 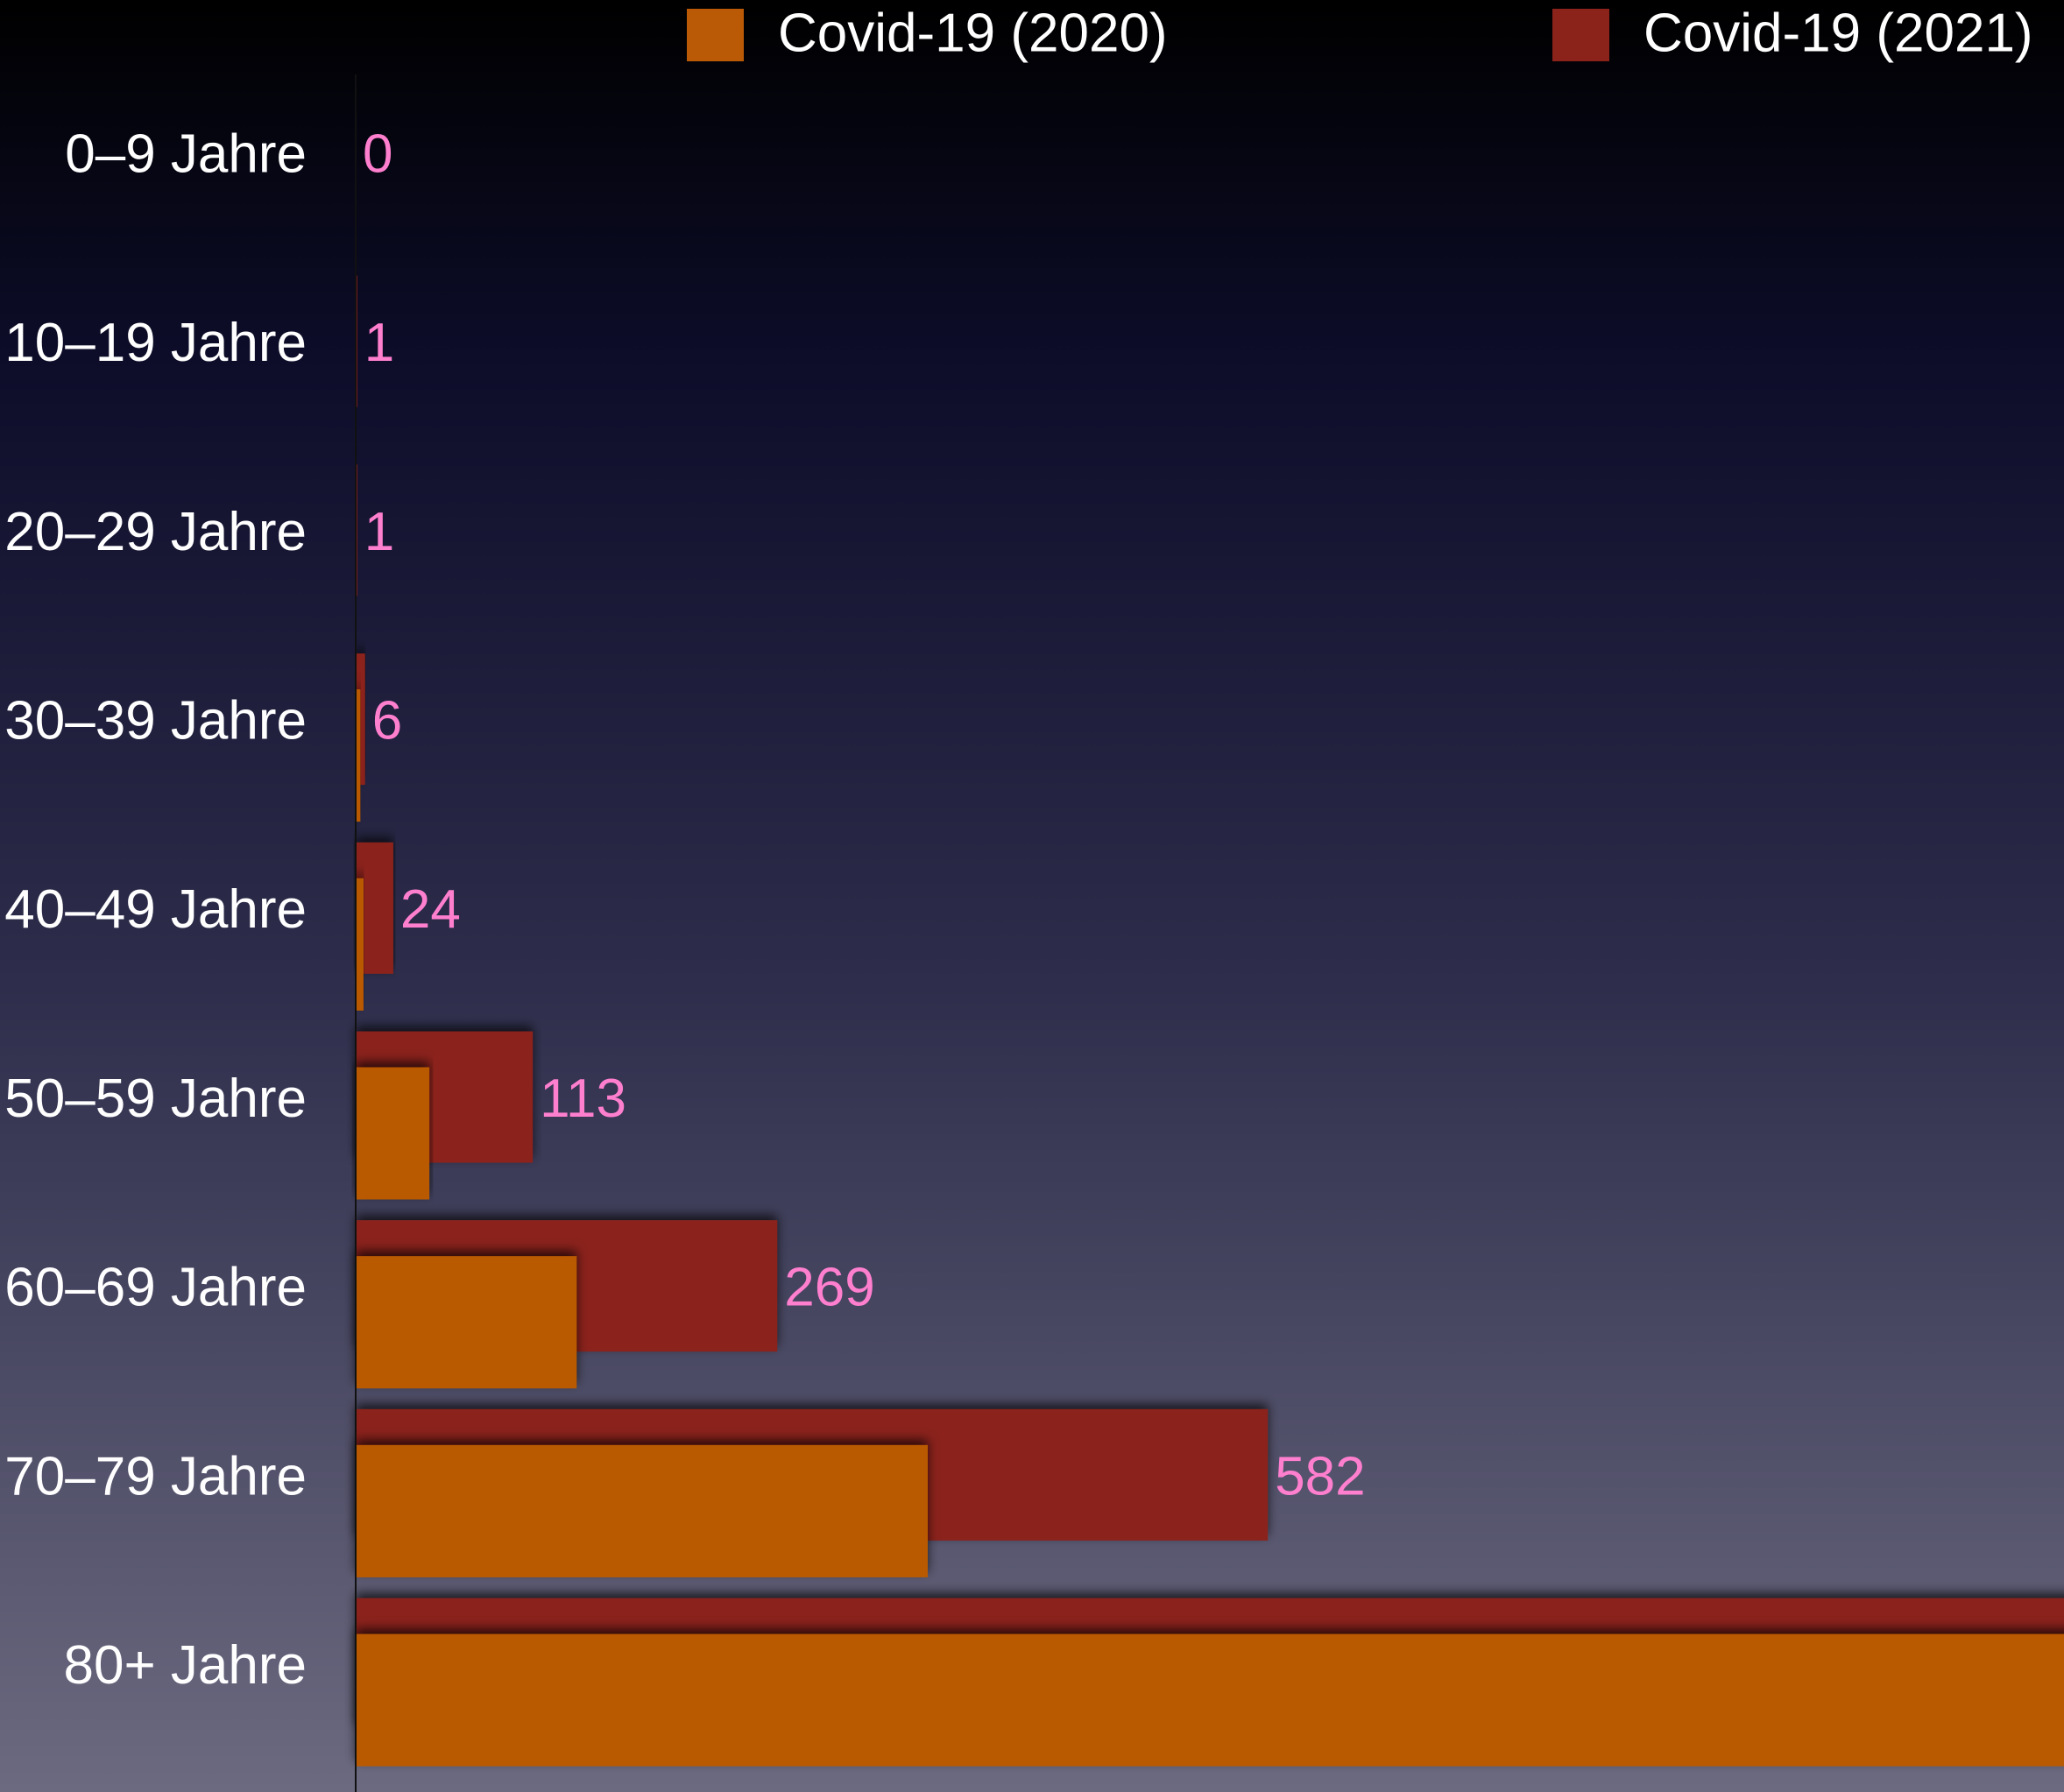 What do you see at coordinates (387, 720) in the screenshot?
I see `data-label: 6` at bounding box center [387, 720].